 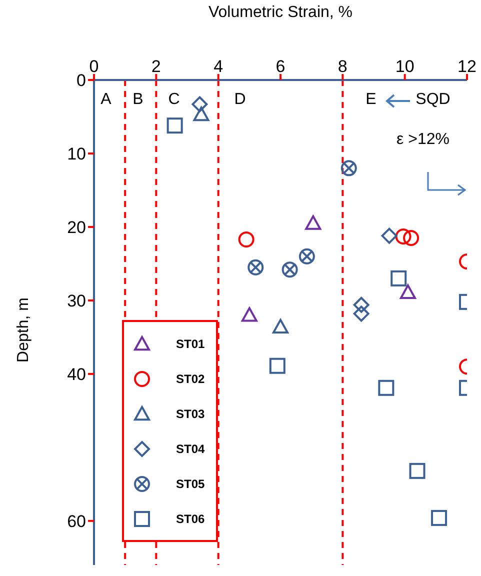 What do you see at coordinates (76, 228) in the screenshot?
I see `y-tick-label: 20` at bounding box center [76, 228].